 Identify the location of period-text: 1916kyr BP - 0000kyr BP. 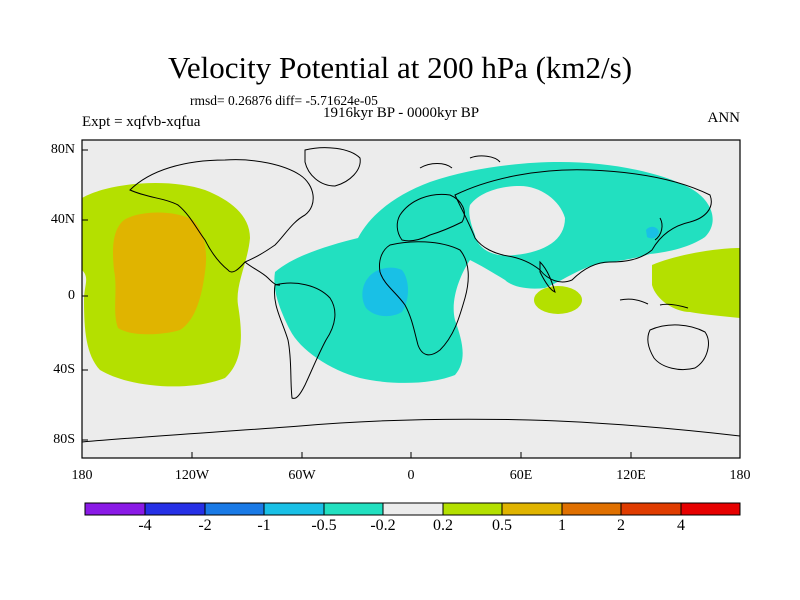
(401, 113).